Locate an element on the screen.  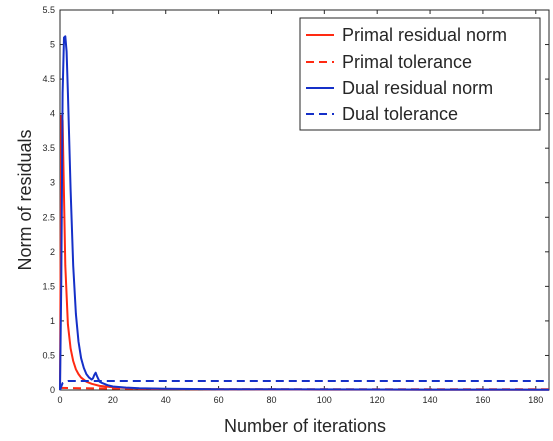
y-tick-label: 0 is located at coordinates (52, 390).